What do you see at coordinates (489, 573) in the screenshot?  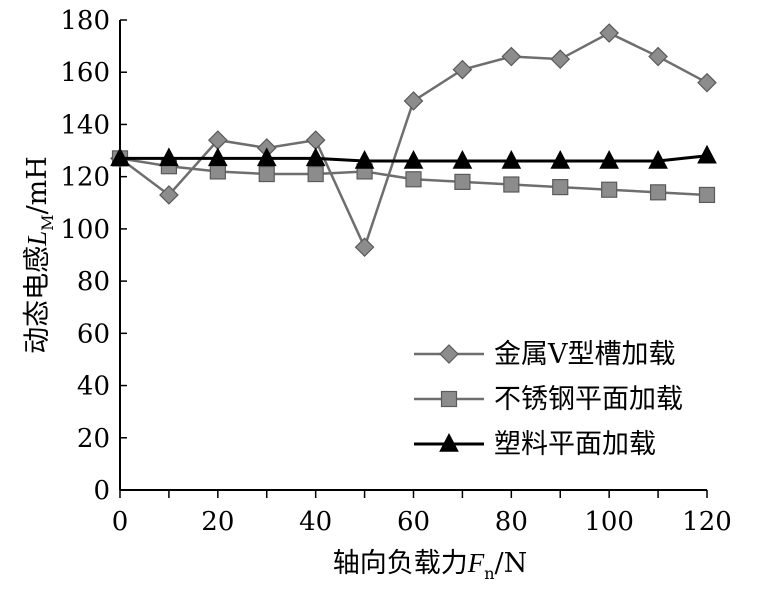 I see `x-axis-label-sub: n` at bounding box center [489, 573].